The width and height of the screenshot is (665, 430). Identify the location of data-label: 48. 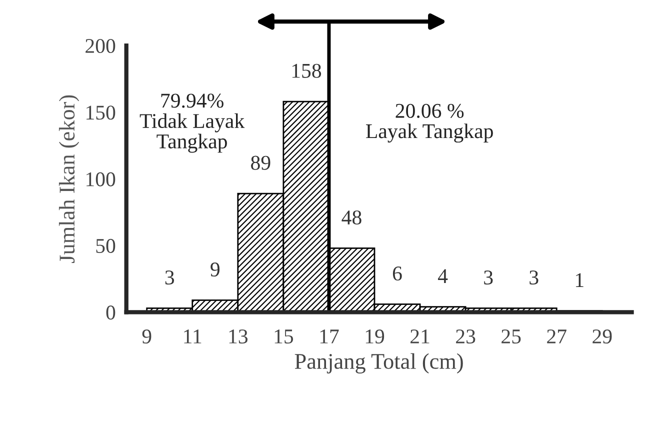
(352, 217).